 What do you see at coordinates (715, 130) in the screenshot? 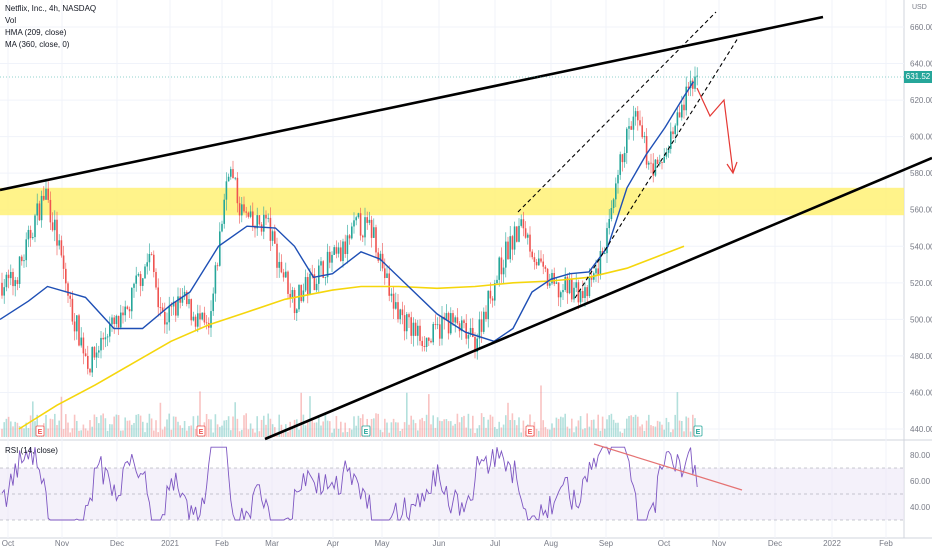
I see `projection-arrow` at bounding box center [715, 130].